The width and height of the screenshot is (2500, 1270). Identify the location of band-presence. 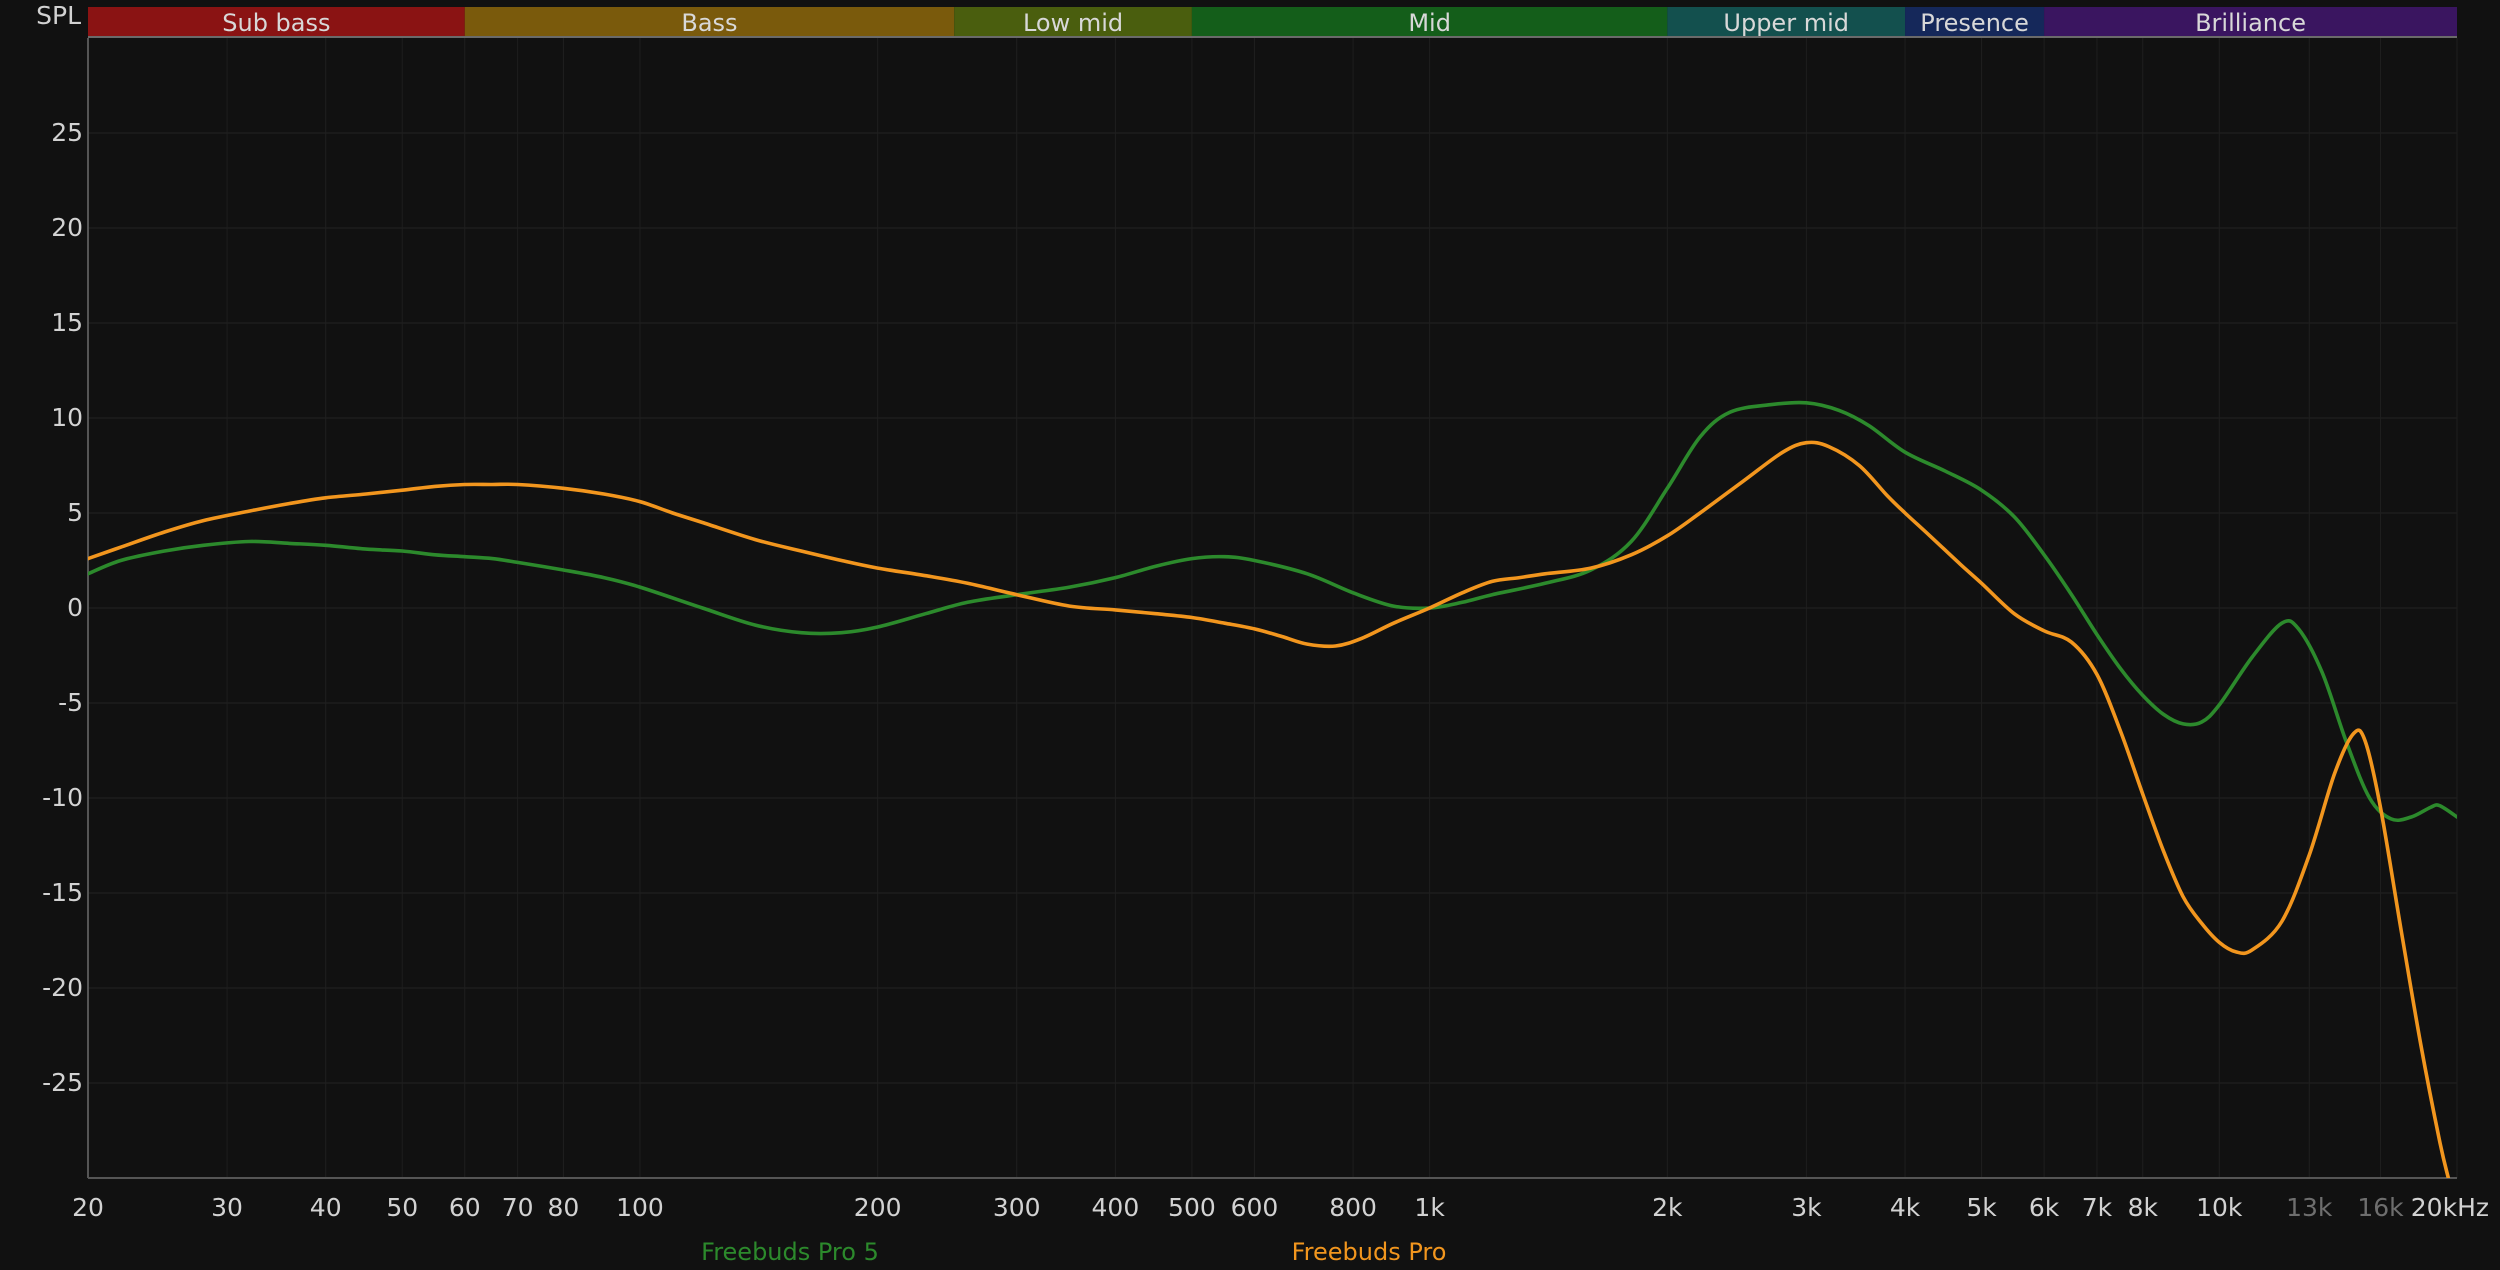
(1975, 21).